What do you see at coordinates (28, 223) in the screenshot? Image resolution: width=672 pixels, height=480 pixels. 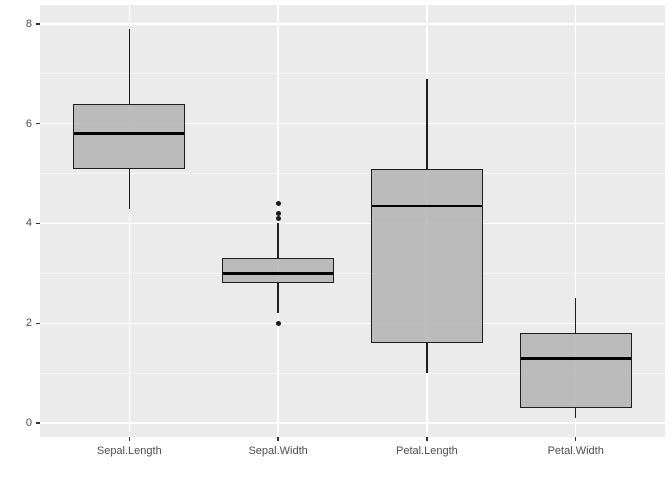 I see `y-axis-label: 4` at bounding box center [28, 223].